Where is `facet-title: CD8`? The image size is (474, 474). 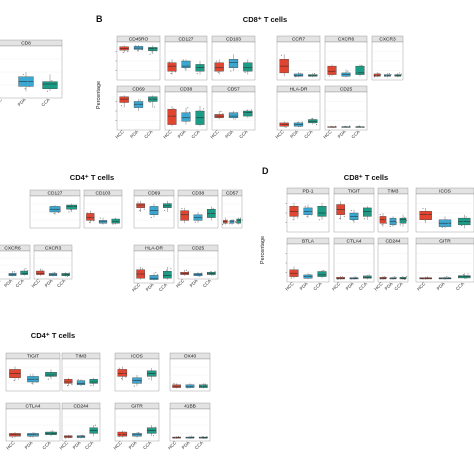
facet-title: CD8 is located at coordinates (26, 43).